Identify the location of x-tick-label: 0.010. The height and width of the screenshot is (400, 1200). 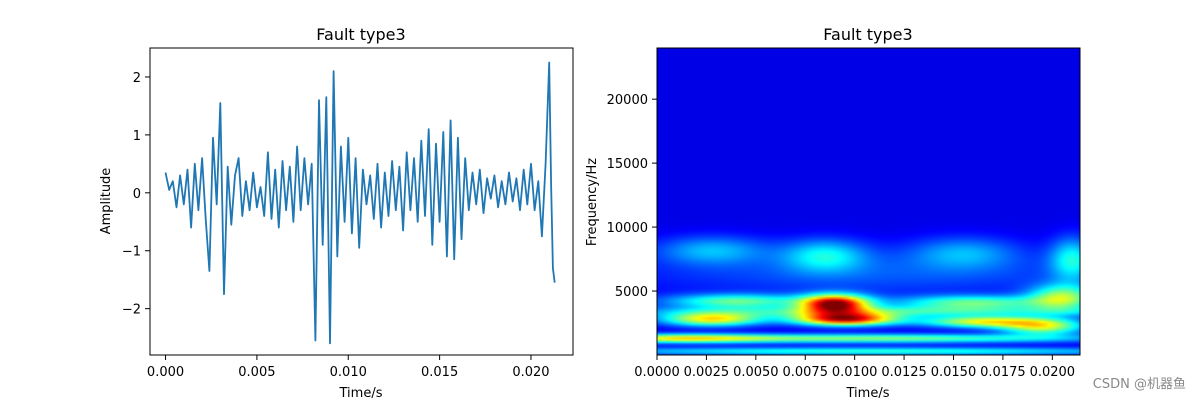
(348, 372).